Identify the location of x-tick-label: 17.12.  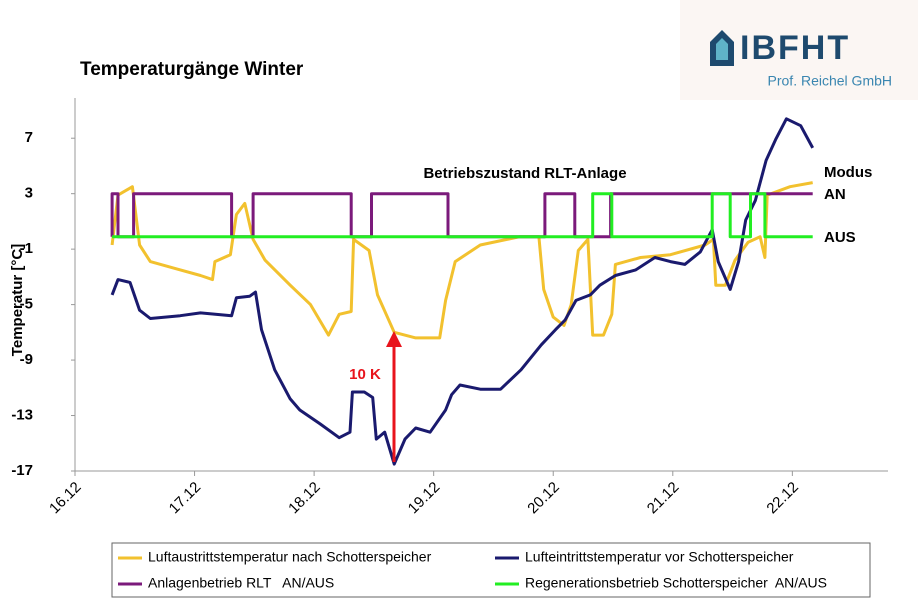
(185, 498).